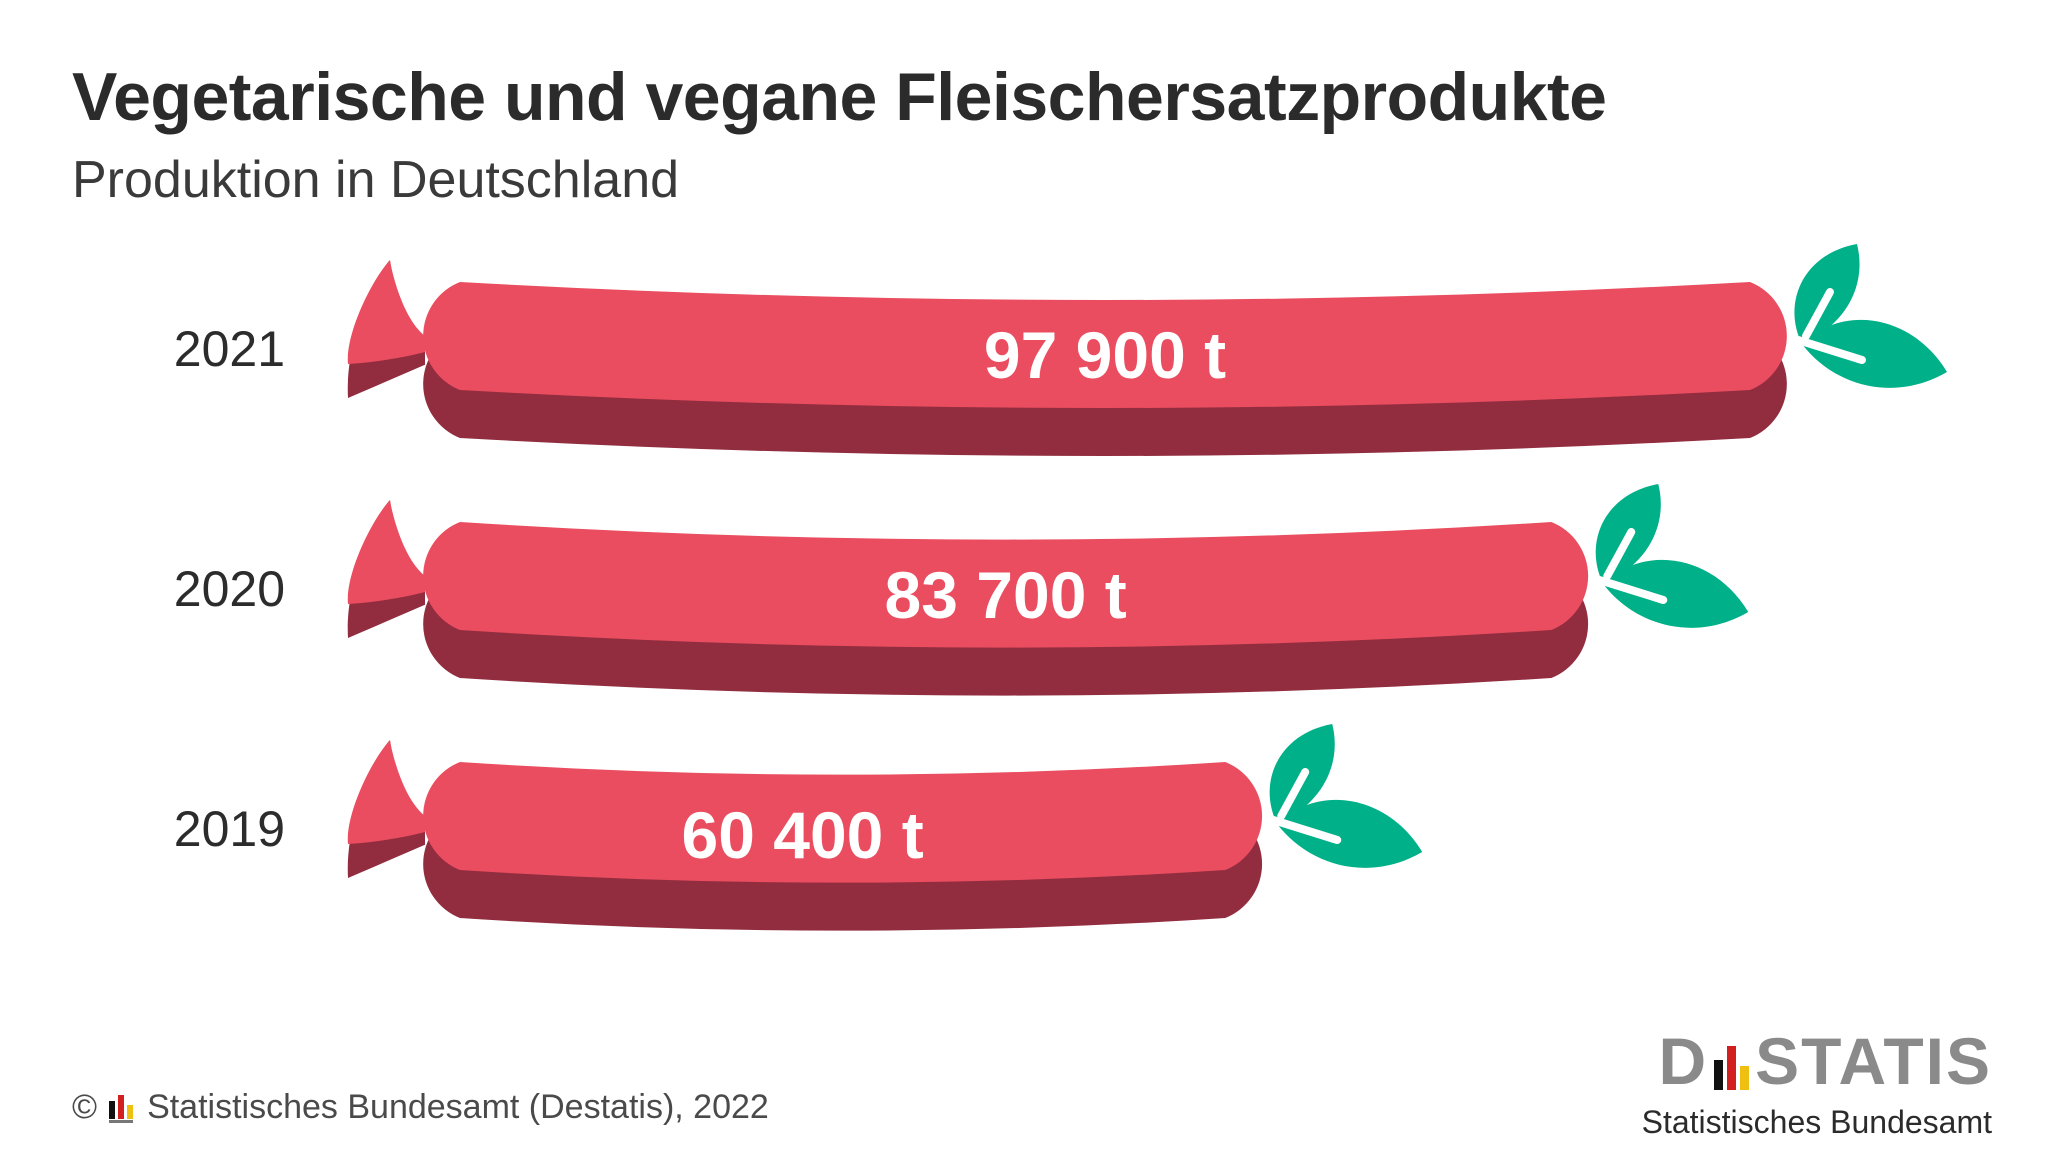 The height and width of the screenshot is (1152, 2048). I want to click on value-label-2021: 97 900 t, so click(1105, 355).